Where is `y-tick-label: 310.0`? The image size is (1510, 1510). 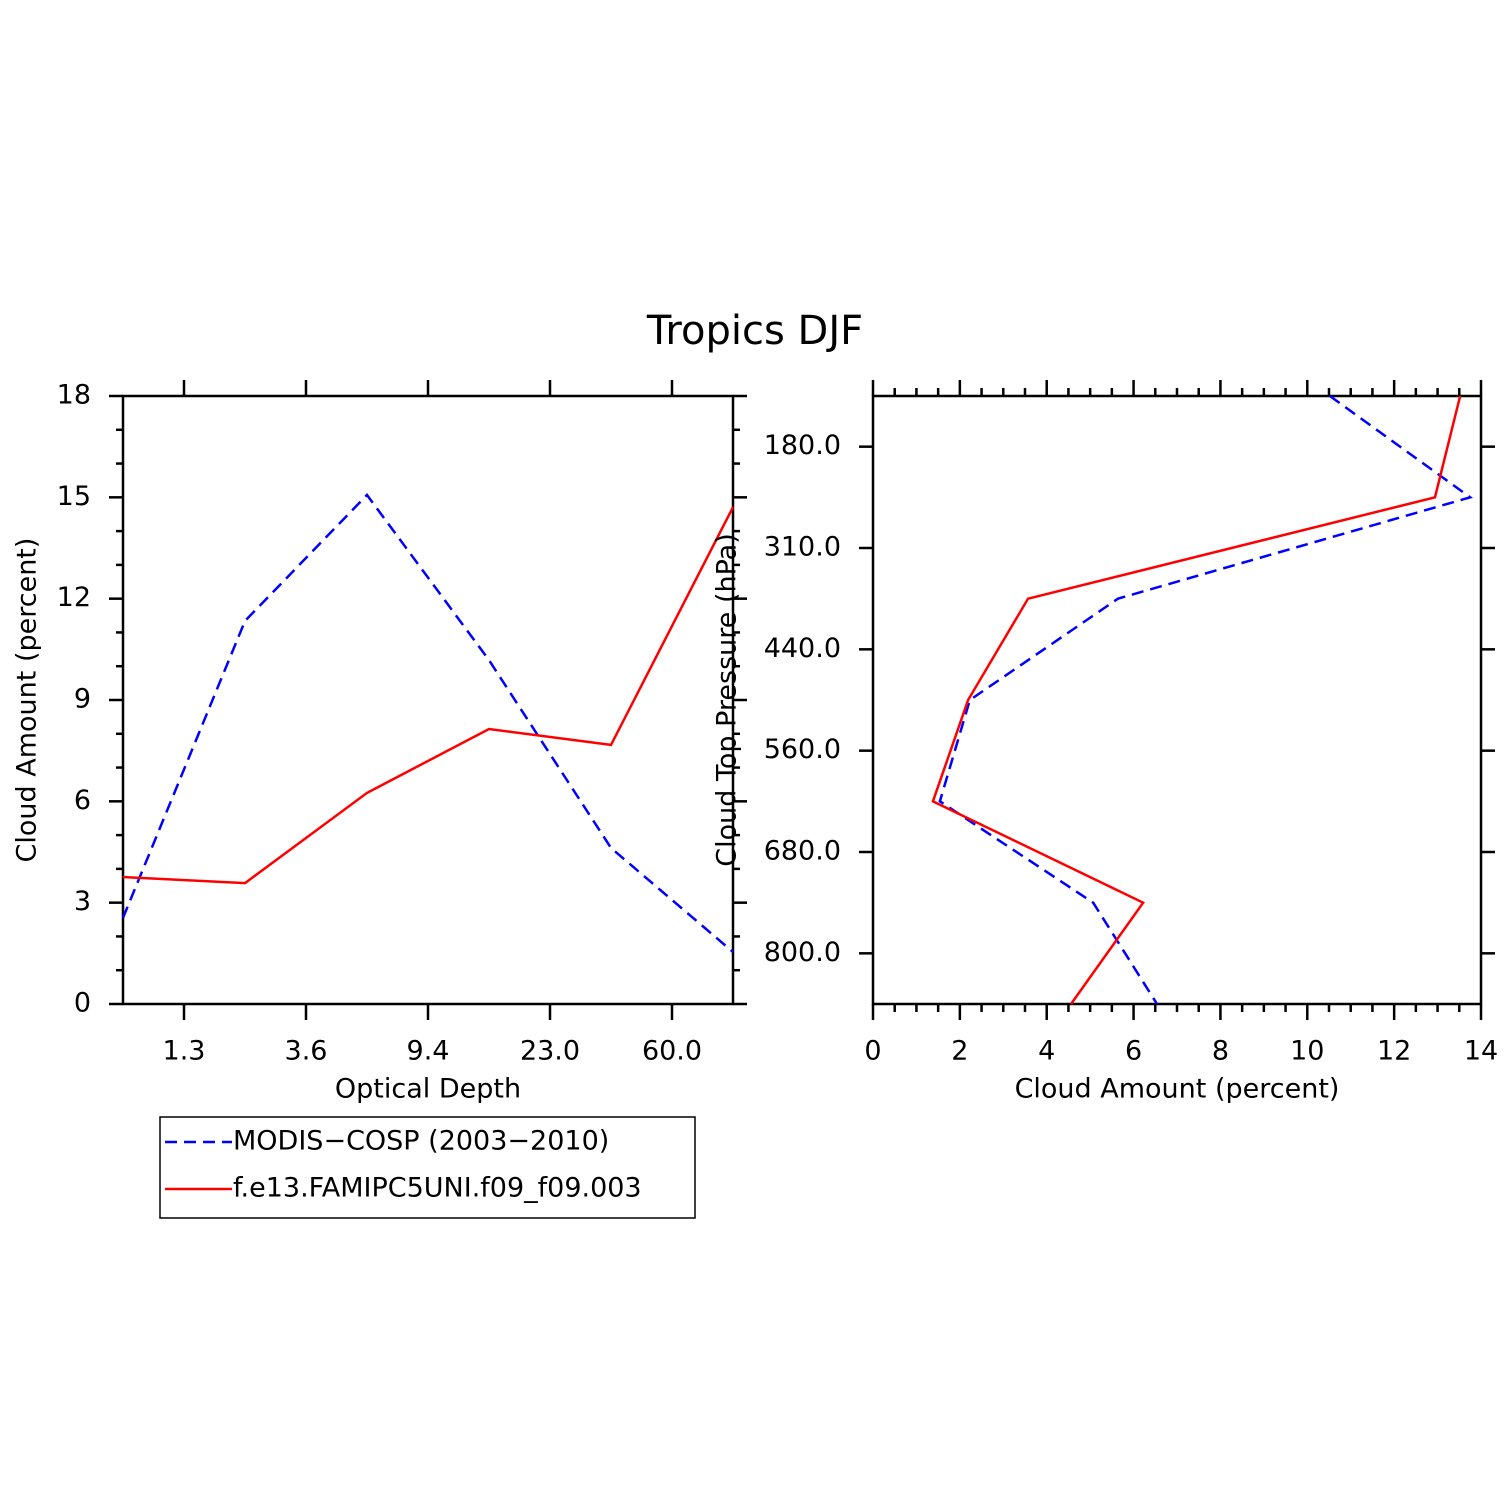 y-tick-label: 310.0 is located at coordinates (802, 547).